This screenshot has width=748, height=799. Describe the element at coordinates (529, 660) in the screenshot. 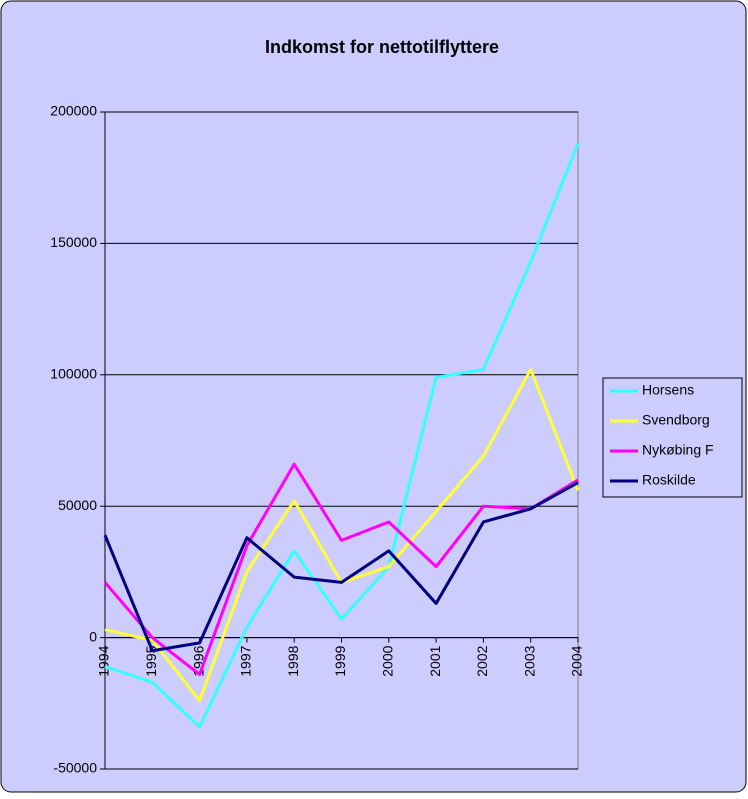

I see `x-tick-label: 2003` at that location.